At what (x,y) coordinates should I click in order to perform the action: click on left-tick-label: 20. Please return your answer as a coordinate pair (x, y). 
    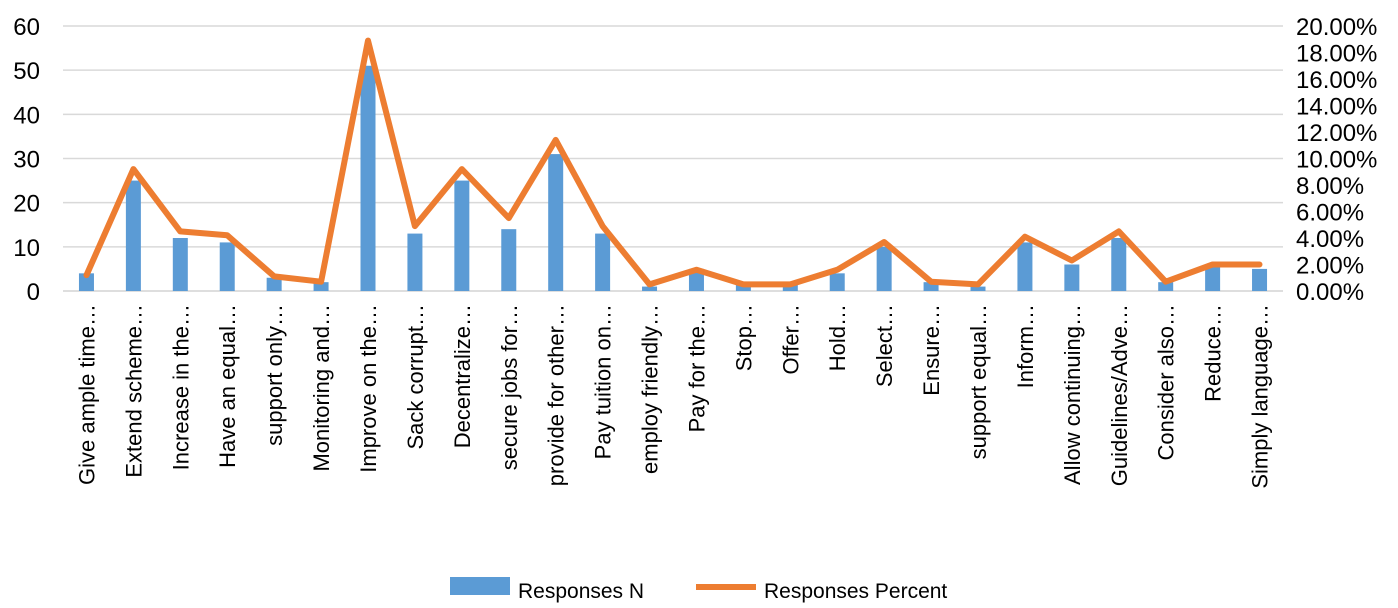
    Looking at the image, I should click on (26, 204).